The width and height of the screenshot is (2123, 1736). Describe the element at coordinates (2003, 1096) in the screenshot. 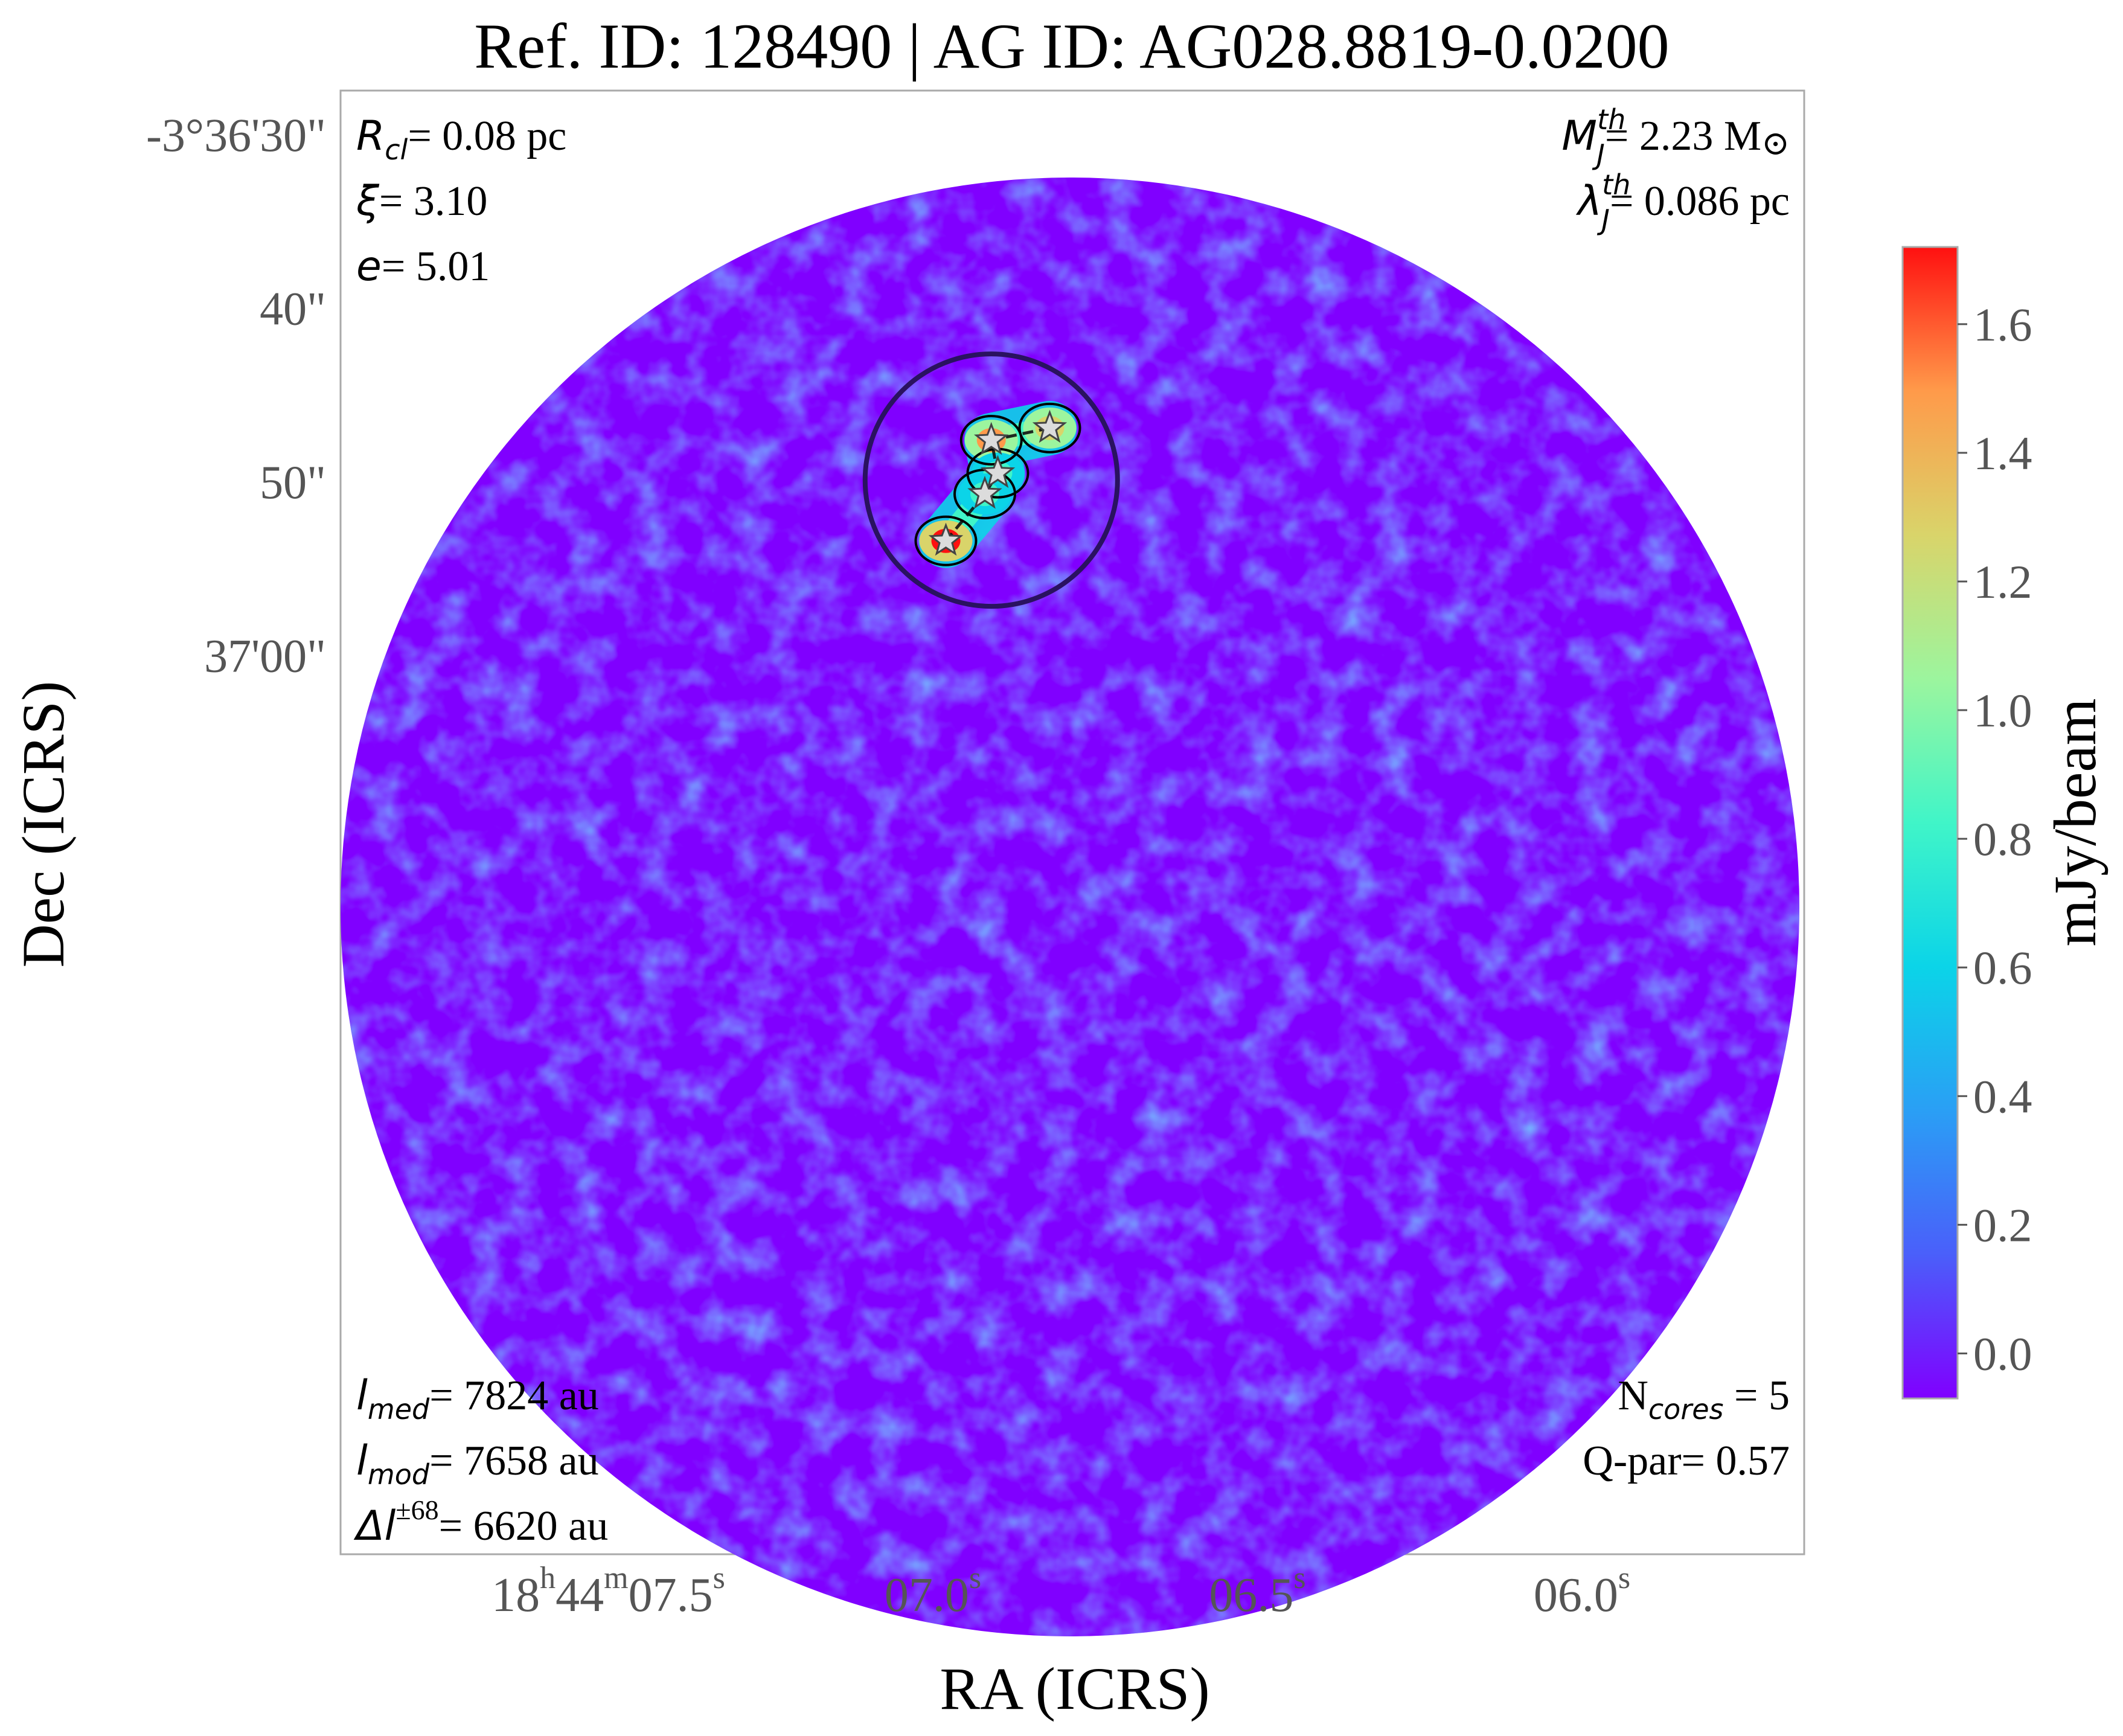

I see `colorbar-tick-label: 0.4` at that location.